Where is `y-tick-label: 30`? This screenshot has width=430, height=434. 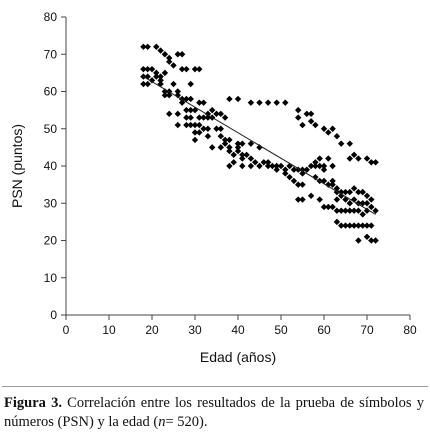
y-tick-label: 30 is located at coordinates (51, 203).